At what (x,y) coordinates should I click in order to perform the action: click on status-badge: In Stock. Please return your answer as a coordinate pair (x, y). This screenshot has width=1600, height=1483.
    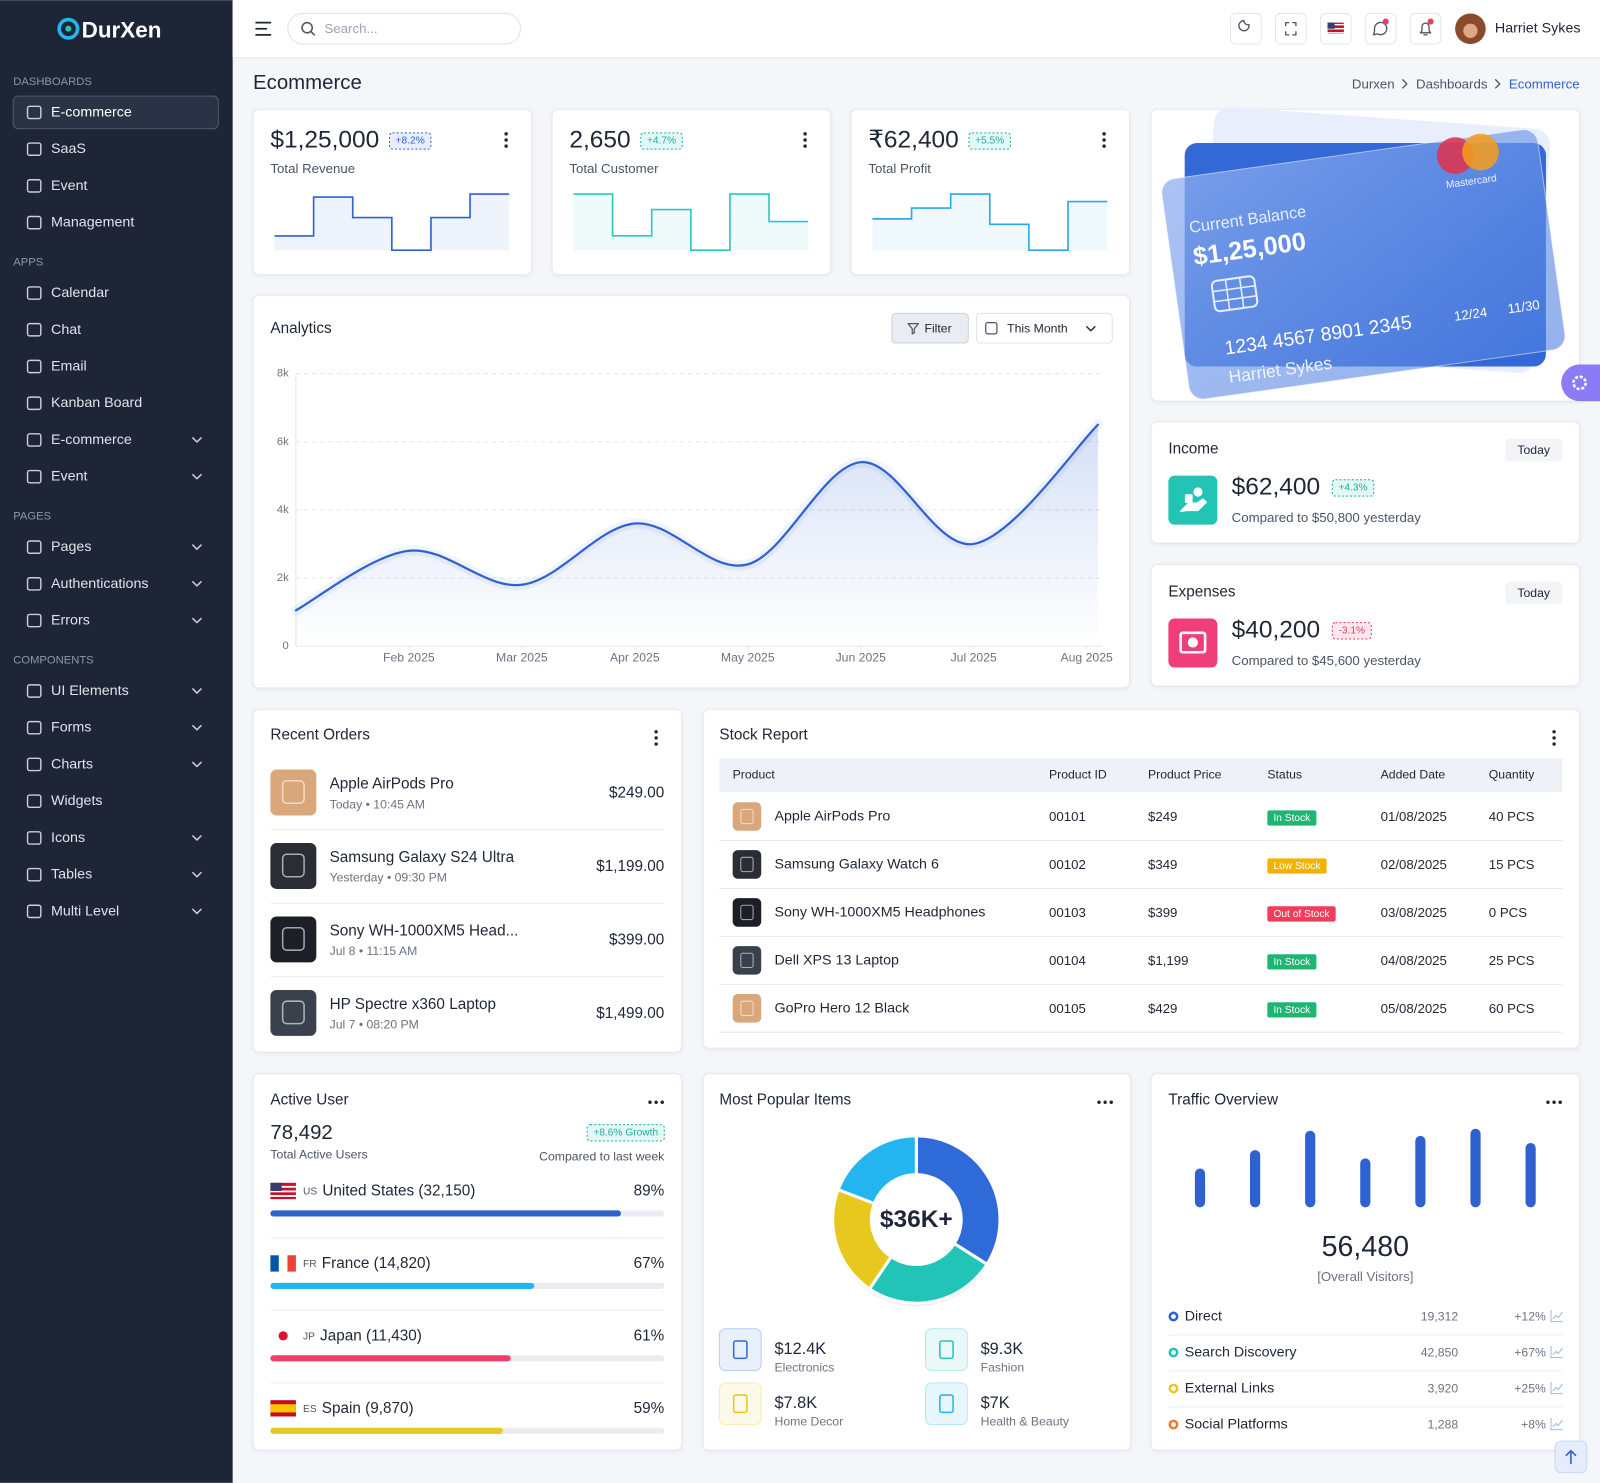
    Looking at the image, I should click on (1292, 1010).